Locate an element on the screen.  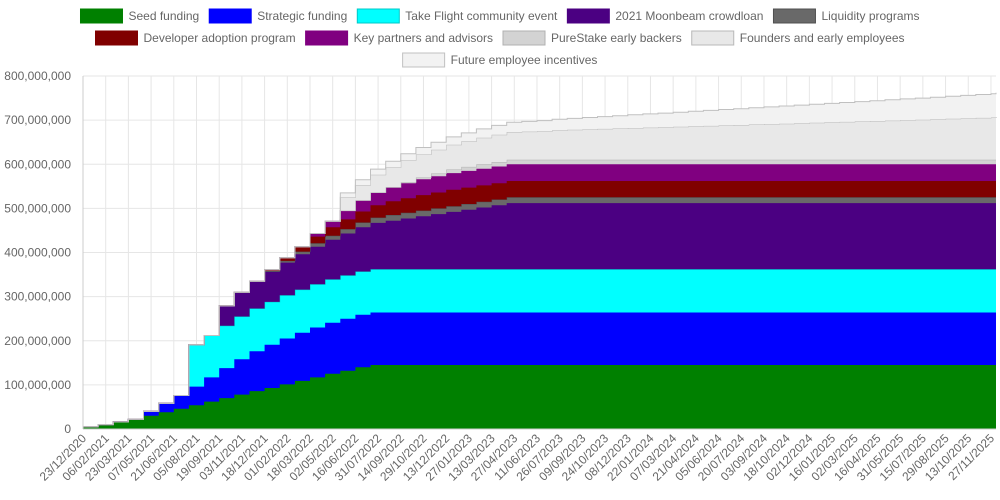
legend-item-founders-and-early-employees: Founders and early employees is located at coordinates (798, 38).